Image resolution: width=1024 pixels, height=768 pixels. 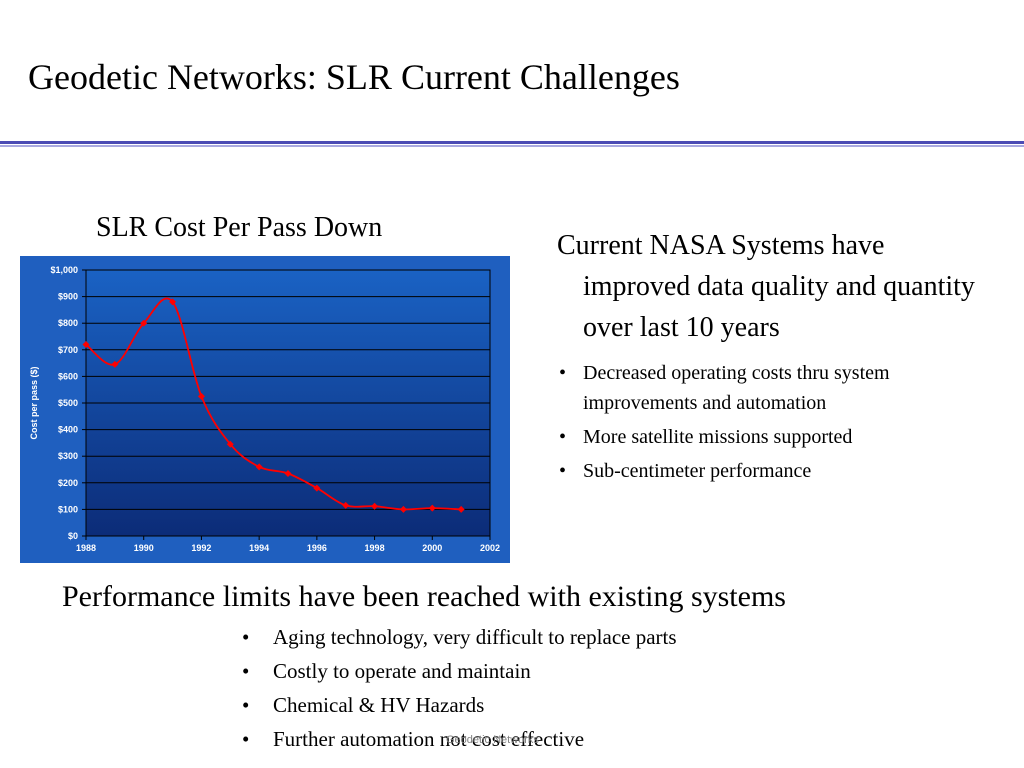 What do you see at coordinates (522, 705) in the screenshot?
I see `bottom-bullet: • Chemical & HV Hazards` at bounding box center [522, 705].